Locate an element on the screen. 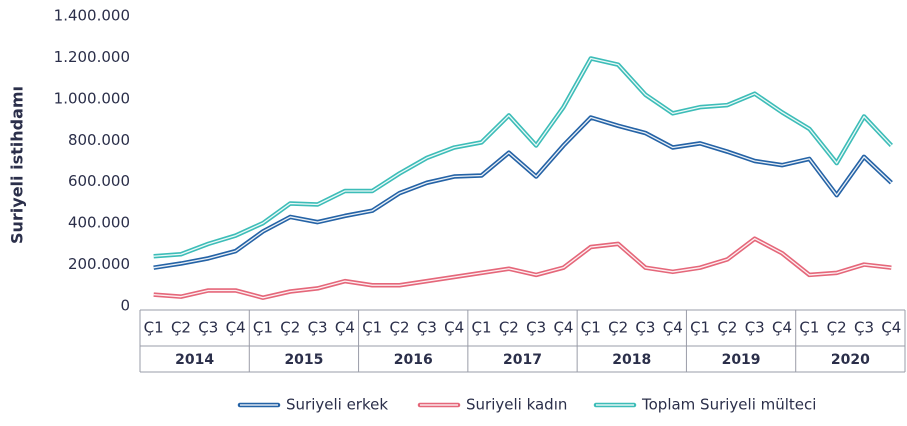 This screenshot has width=907, height=426. y-tick-label: 1.400.000 is located at coordinates (92, 16).